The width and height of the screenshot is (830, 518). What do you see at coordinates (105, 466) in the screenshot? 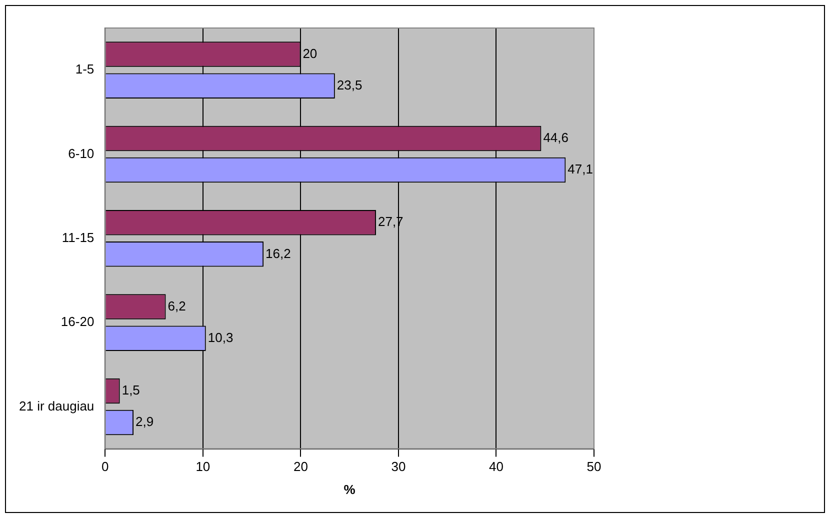
I see `x-tick-label: 0` at bounding box center [105, 466].